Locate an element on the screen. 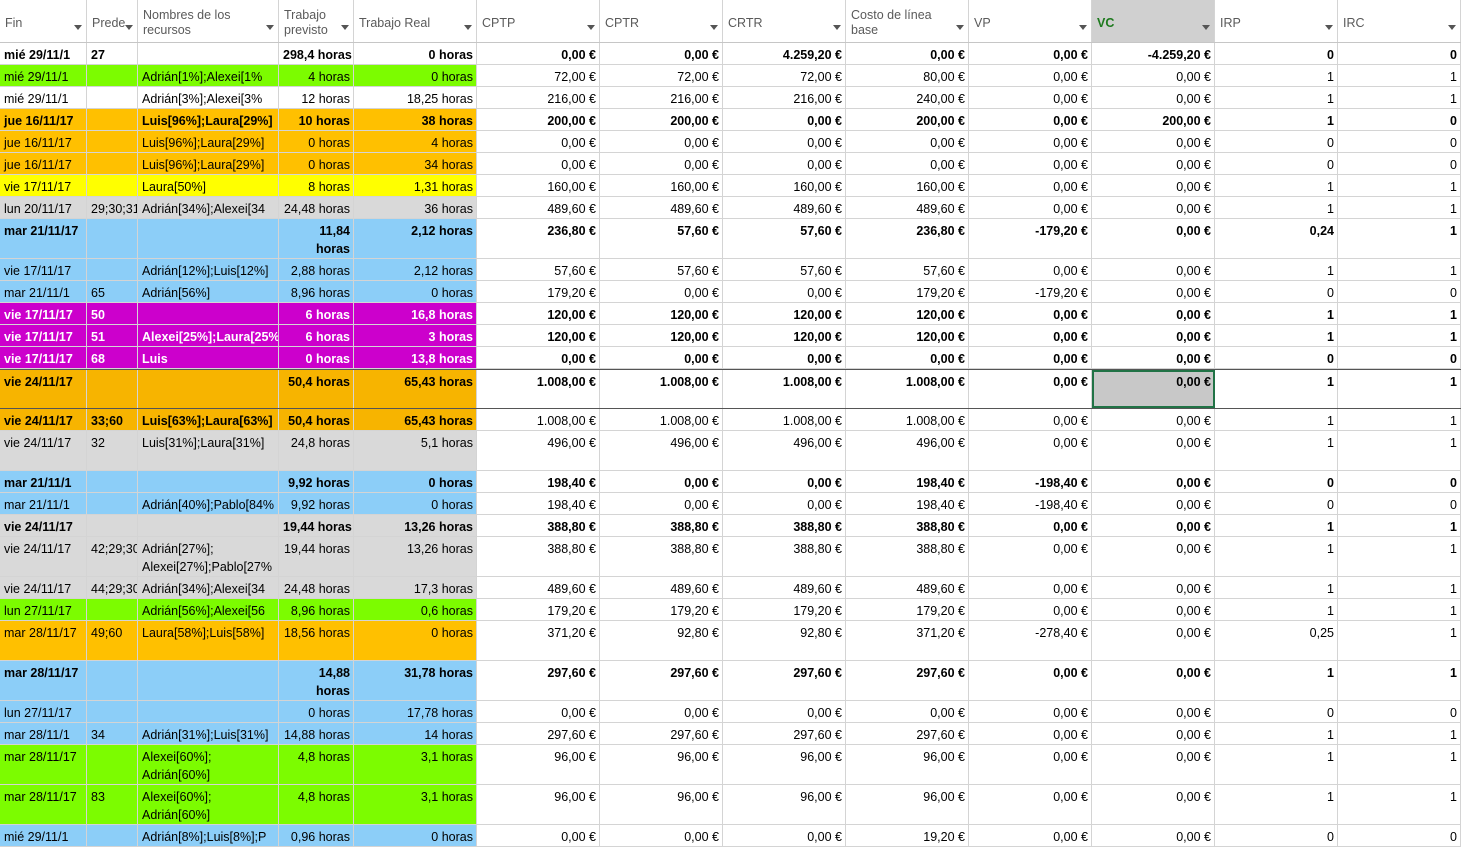 The height and width of the screenshot is (849, 1461). cell-crtr: 160,00 € is located at coordinates (784, 185).